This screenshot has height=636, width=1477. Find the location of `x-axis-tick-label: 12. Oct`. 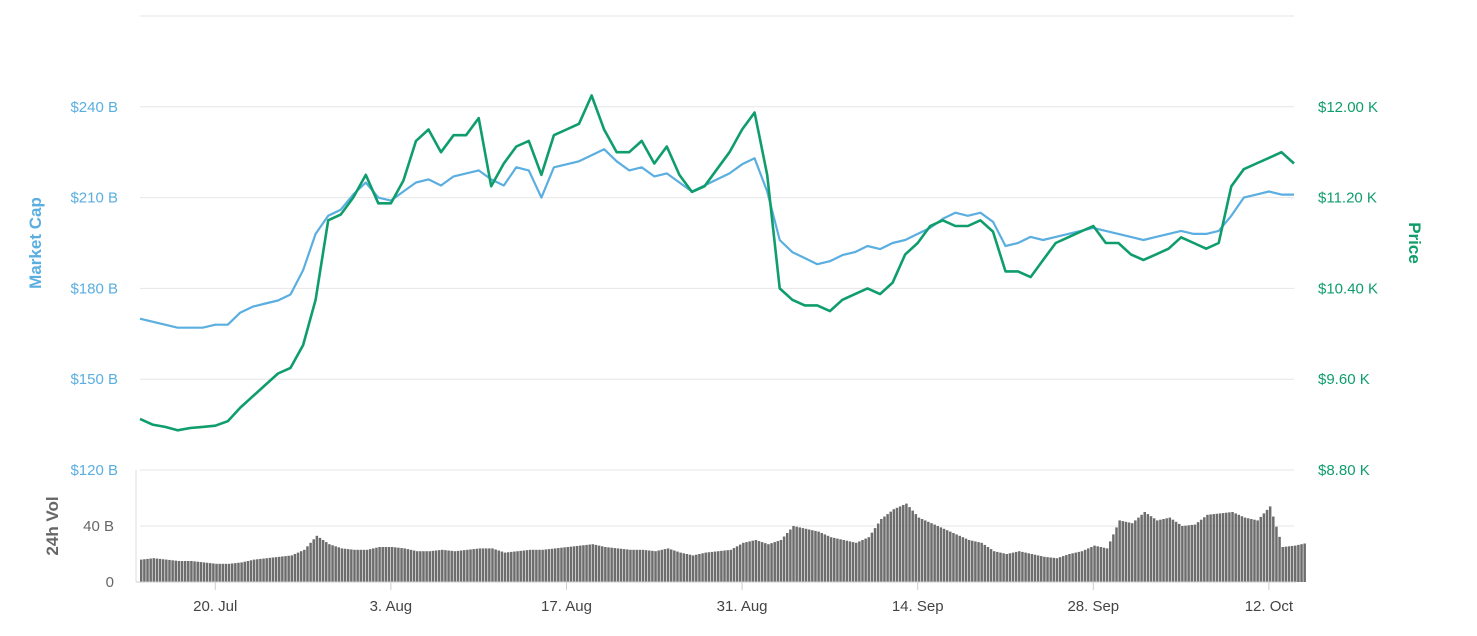

x-axis-tick-label: 12. Oct is located at coordinates (1269, 606).